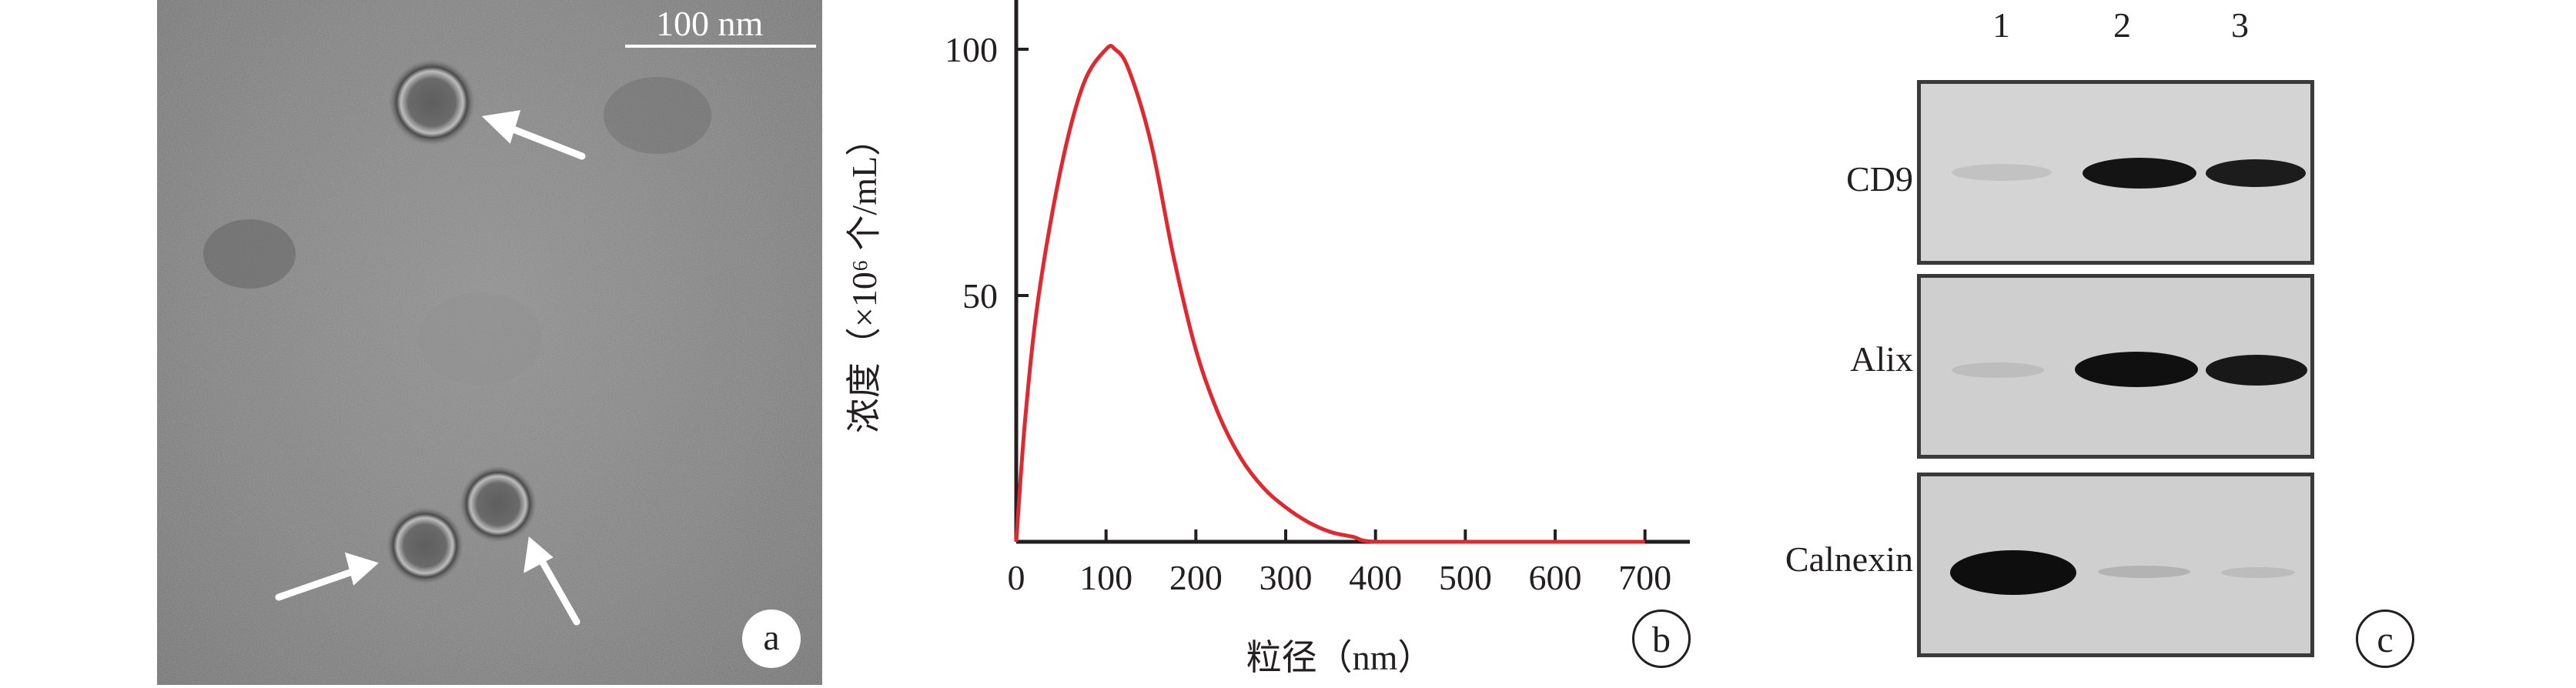 The height and width of the screenshot is (688, 2576). Describe the element at coordinates (1376, 577) in the screenshot. I see `x-tick-label: 400` at that location.